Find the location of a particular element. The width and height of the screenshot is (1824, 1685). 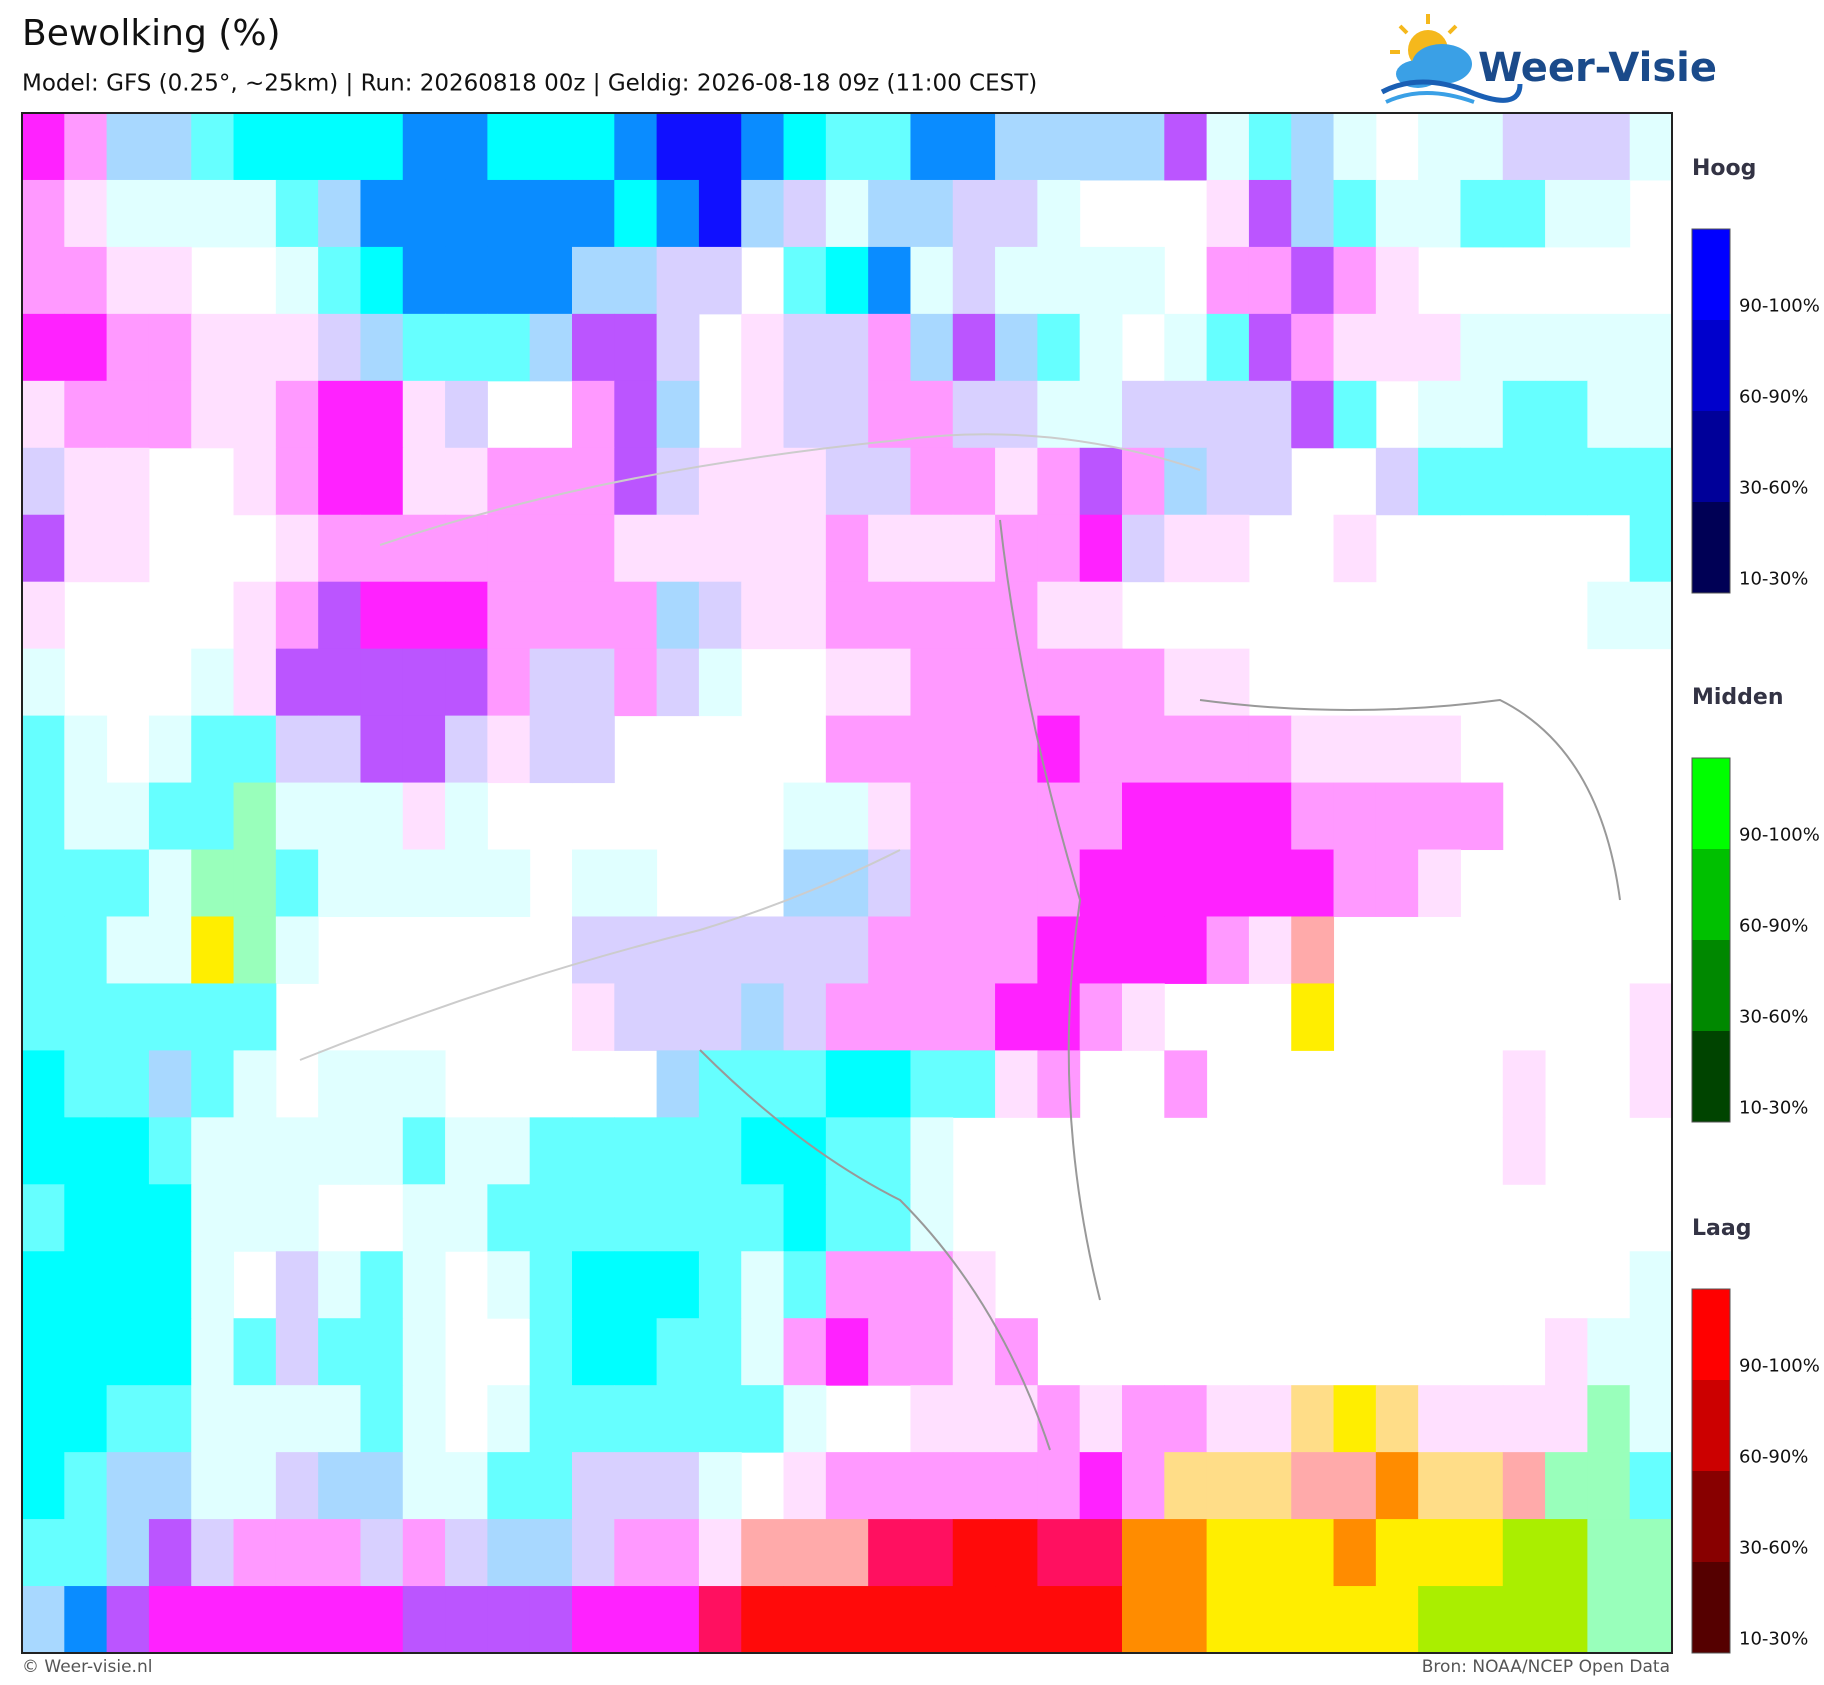

legend-label: 90-100% is located at coordinates (1779, 1365).